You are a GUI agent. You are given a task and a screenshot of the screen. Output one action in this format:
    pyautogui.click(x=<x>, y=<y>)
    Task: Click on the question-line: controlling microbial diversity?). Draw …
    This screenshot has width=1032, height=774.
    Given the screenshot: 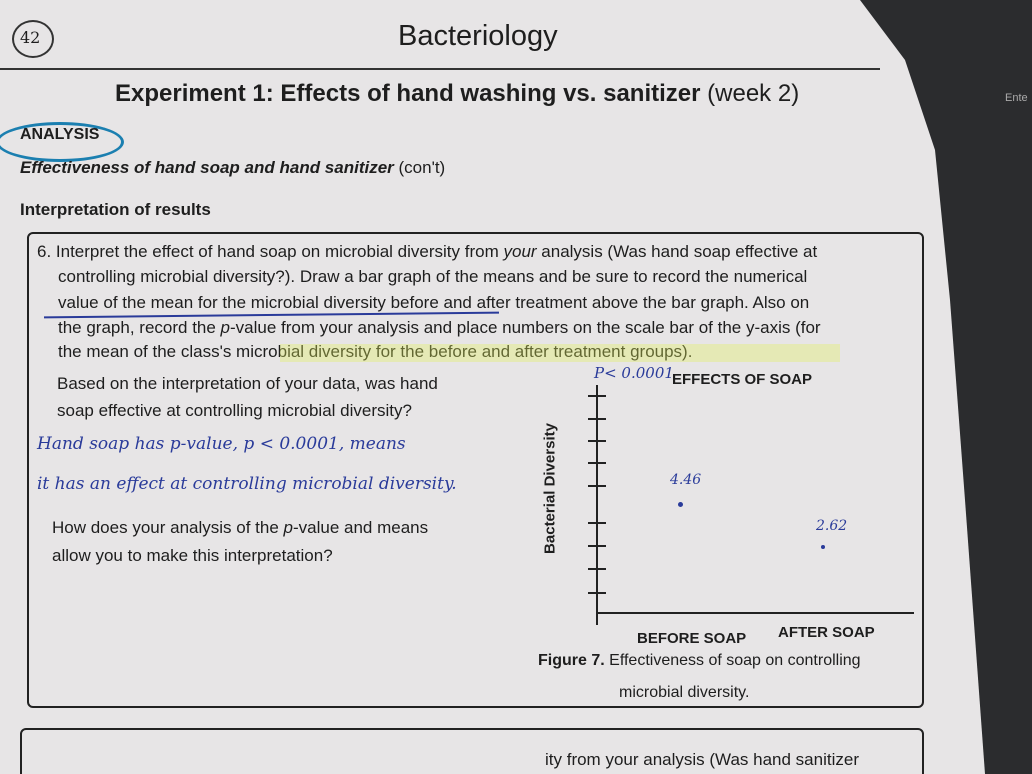 What is the action you would take?
    pyautogui.click(x=433, y=276)
    